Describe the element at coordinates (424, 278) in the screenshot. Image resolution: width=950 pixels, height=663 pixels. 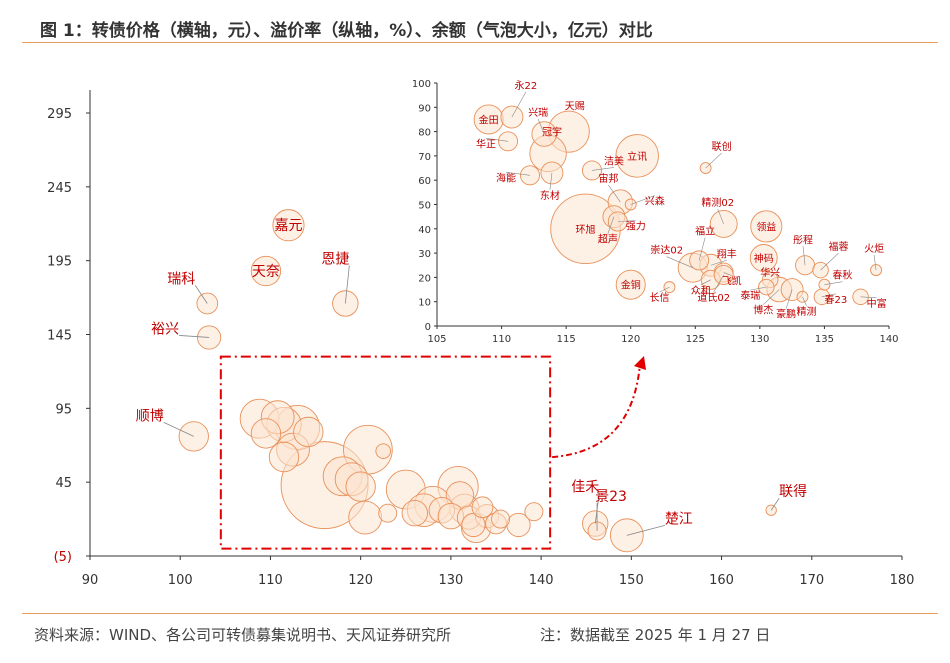
I see `inset-y-tick-label: 20` at that location.